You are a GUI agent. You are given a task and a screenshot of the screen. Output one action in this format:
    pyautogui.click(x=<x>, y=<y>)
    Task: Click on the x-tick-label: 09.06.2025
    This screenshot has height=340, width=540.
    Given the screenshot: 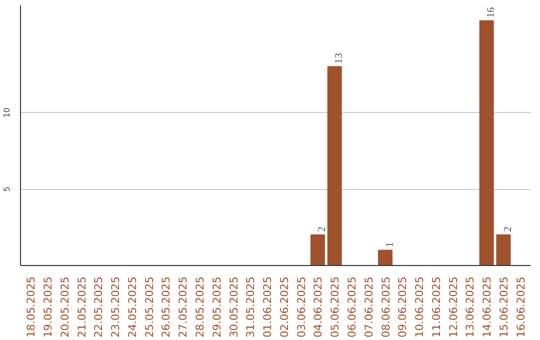 What is the action you would take?
    pyautogui.click(x=403, y=307)
    